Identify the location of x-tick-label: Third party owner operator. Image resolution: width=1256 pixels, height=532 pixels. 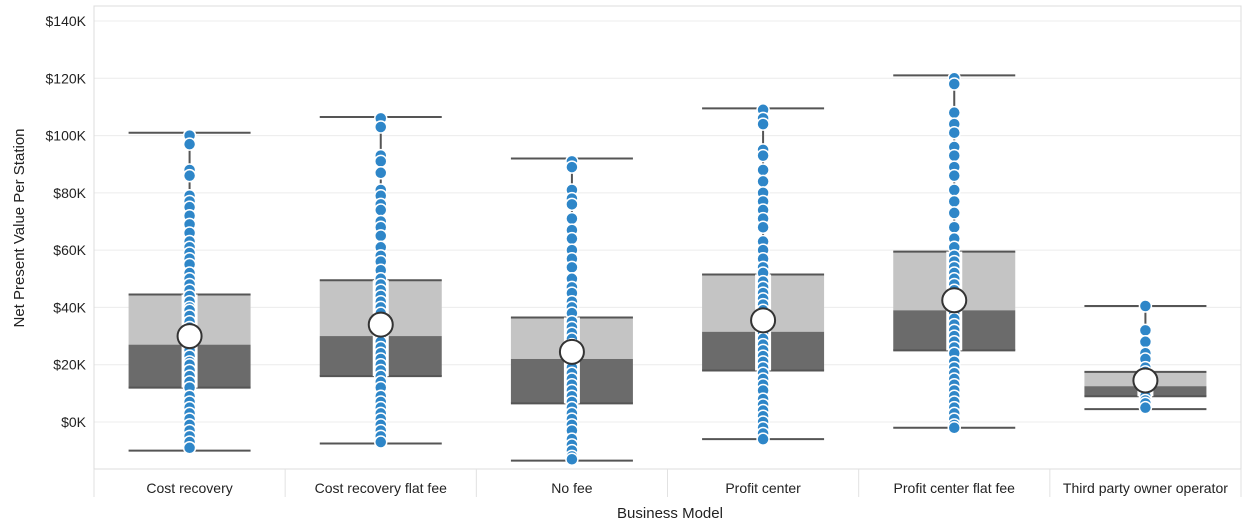
(1145, 488).